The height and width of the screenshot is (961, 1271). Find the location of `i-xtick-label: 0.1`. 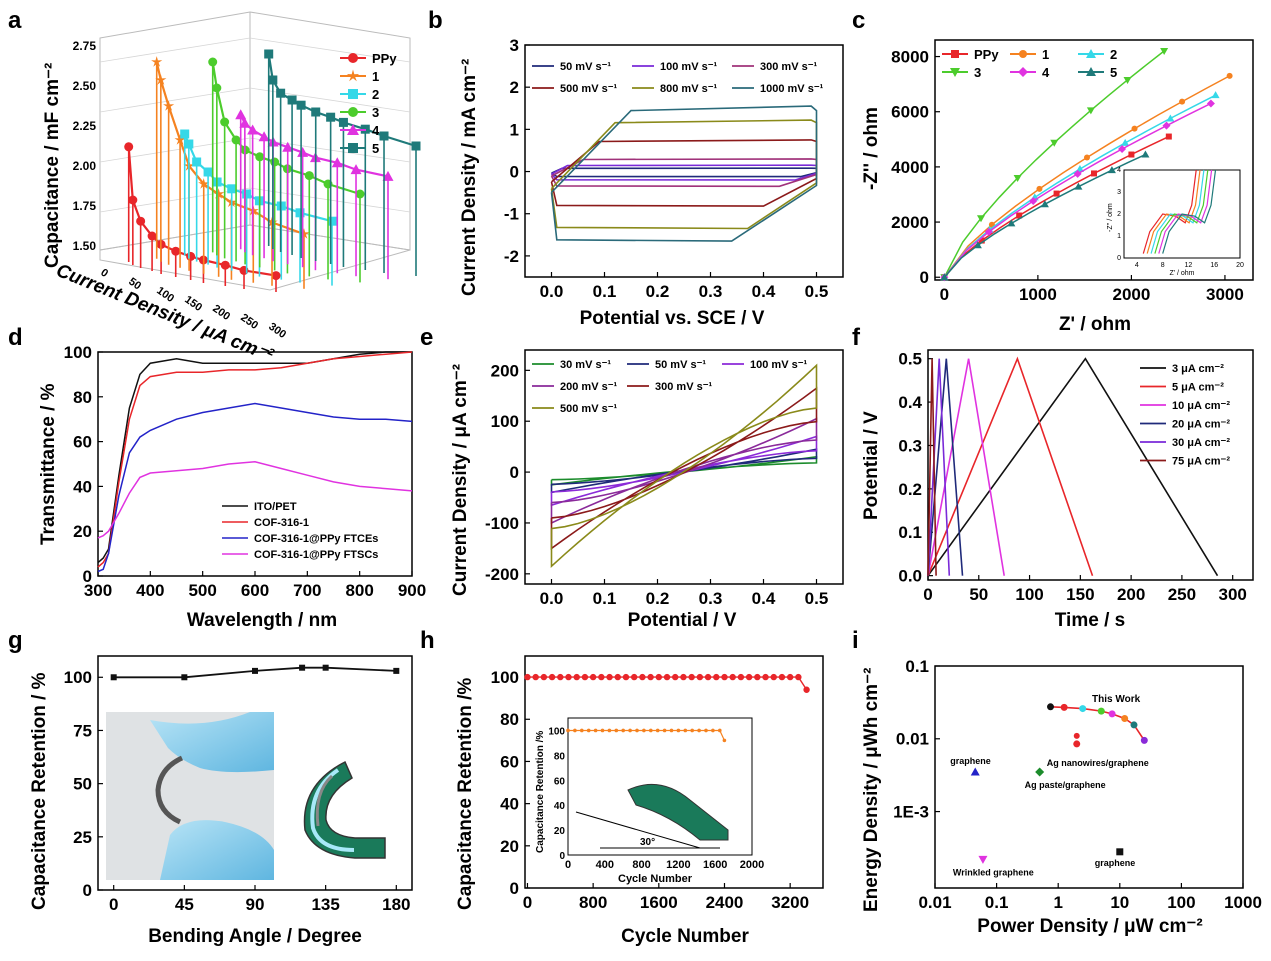

i-xtick-label: 0.1 is located at coordinates (997, 902).